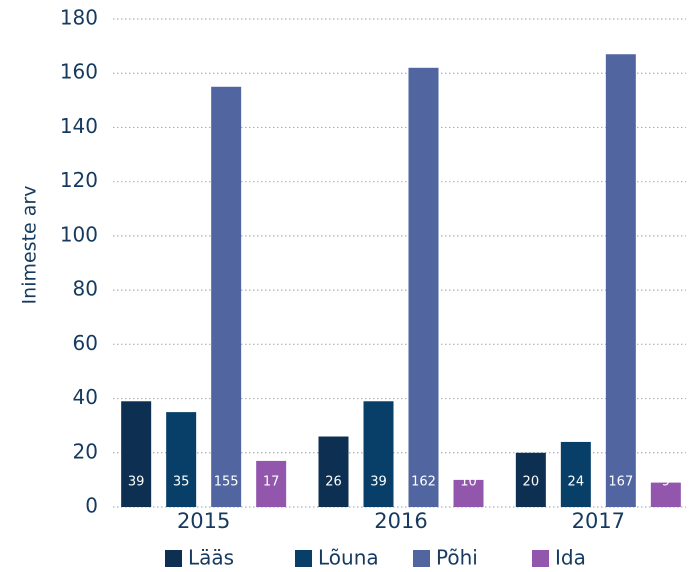 The image size is (689, 572). What do you see at coordinates (576, 482) in the screenshot?
I see `value-label: 24` at bounding box center [576, 482].